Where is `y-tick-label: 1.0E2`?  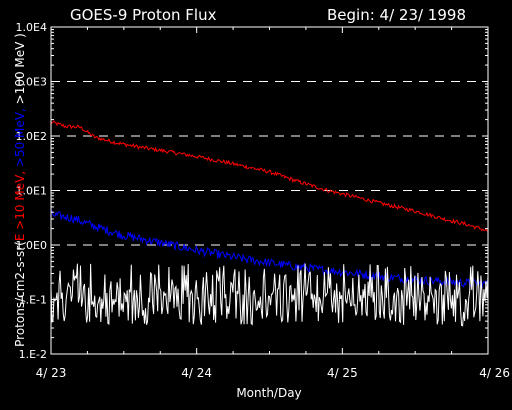 y-tick-label: 1.0E2 is located at coordinates (31, 136).